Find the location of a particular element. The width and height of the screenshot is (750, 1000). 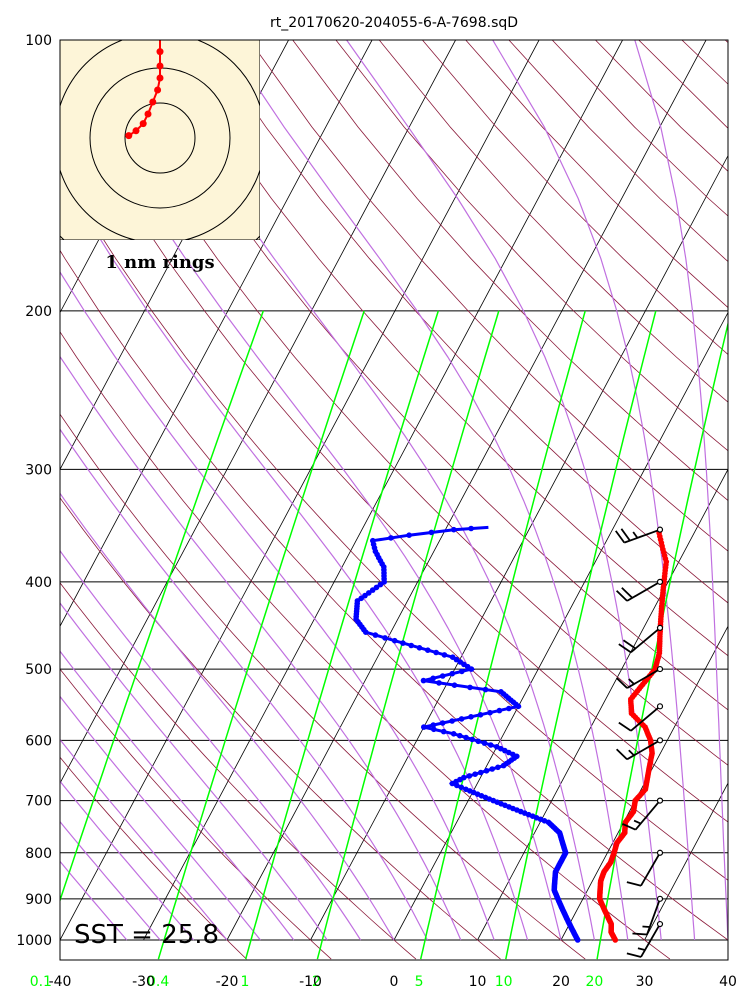

pressure-tick-label: 600 is located at coordinates (38, 741).